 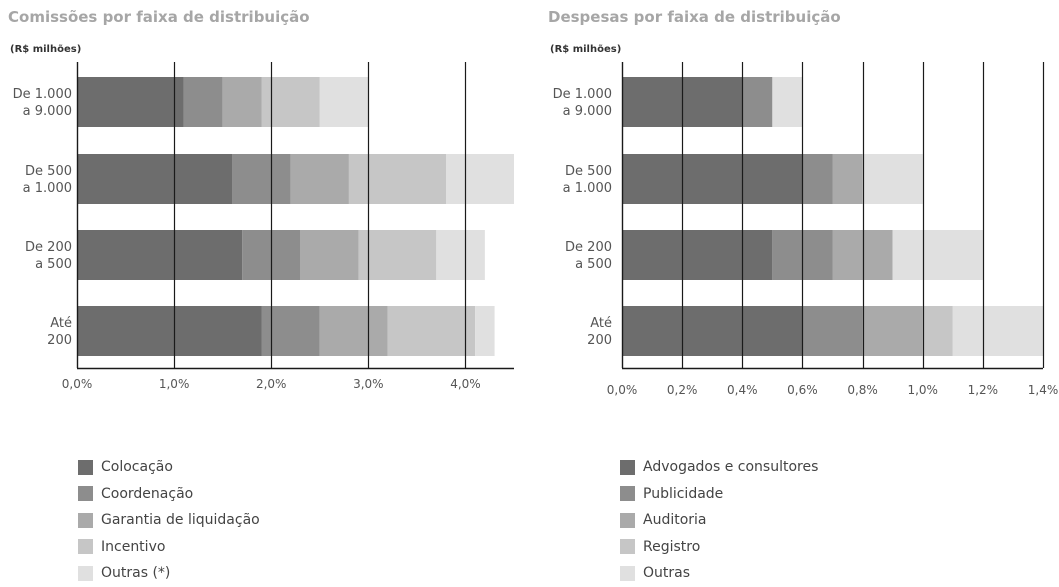 I want to click on legend-label: Registro, so click(x=672, y=546).